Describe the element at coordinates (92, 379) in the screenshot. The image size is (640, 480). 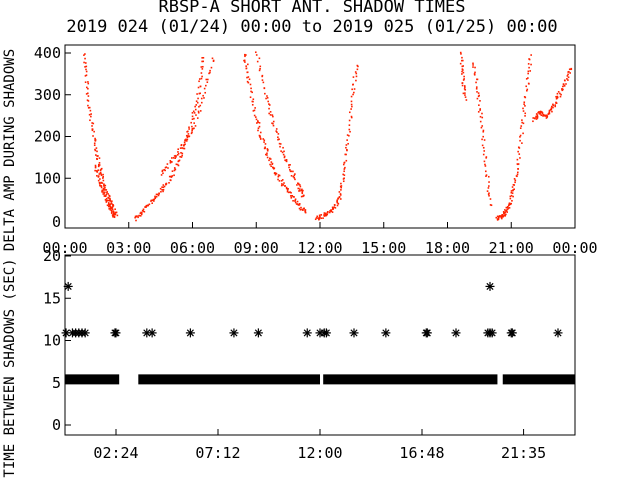
I see `baseline-segment` at that location.